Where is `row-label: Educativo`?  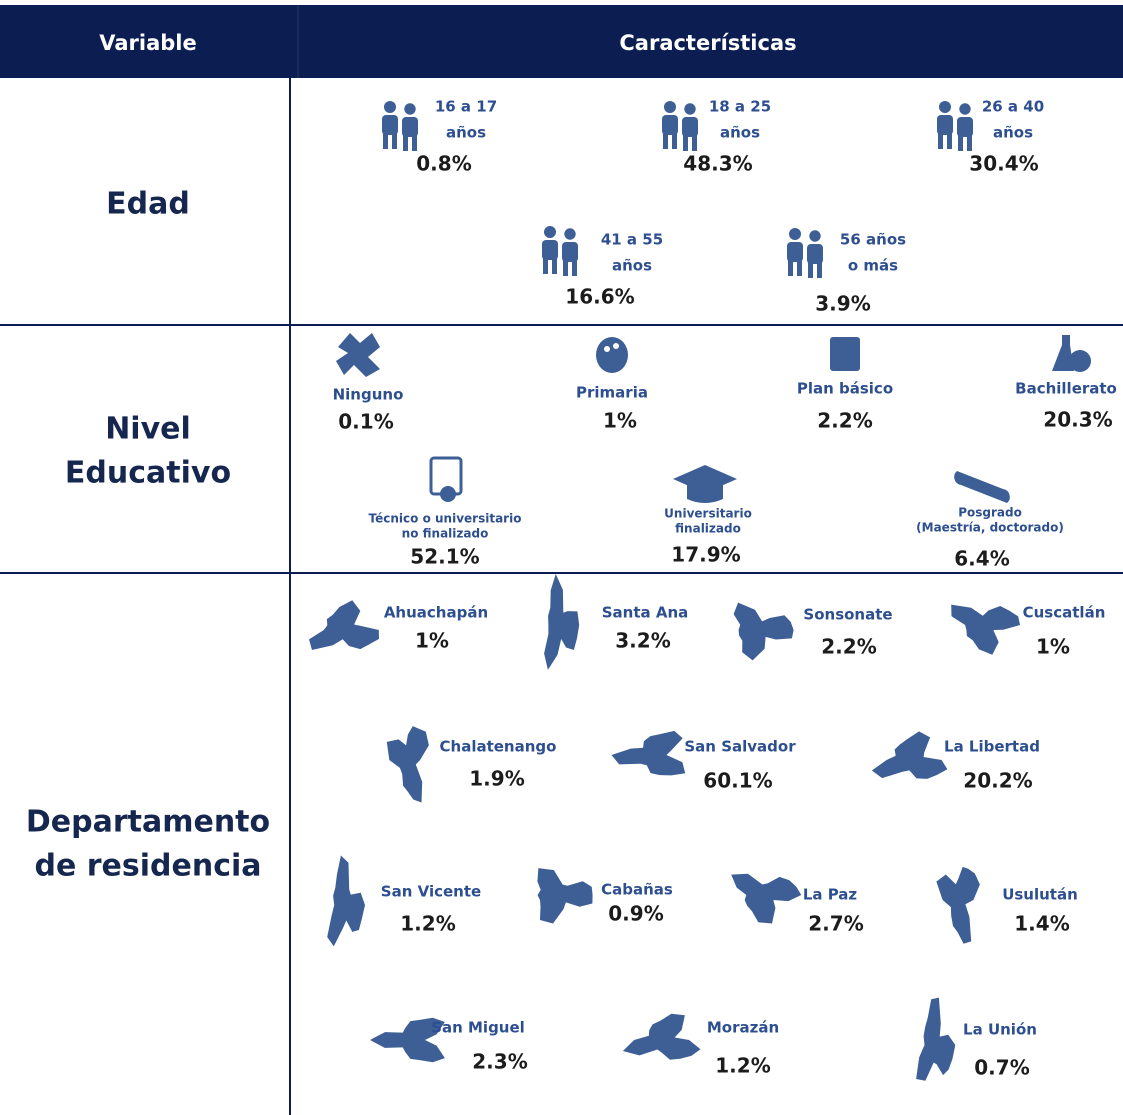
row-label: Educativo is located at coordinates (148, 473).